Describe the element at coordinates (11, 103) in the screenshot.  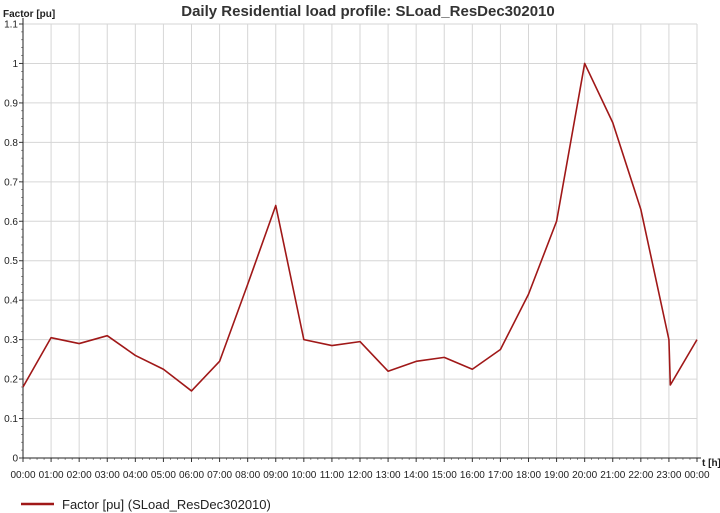
I see `y-tick-label: 0.9` at that location.